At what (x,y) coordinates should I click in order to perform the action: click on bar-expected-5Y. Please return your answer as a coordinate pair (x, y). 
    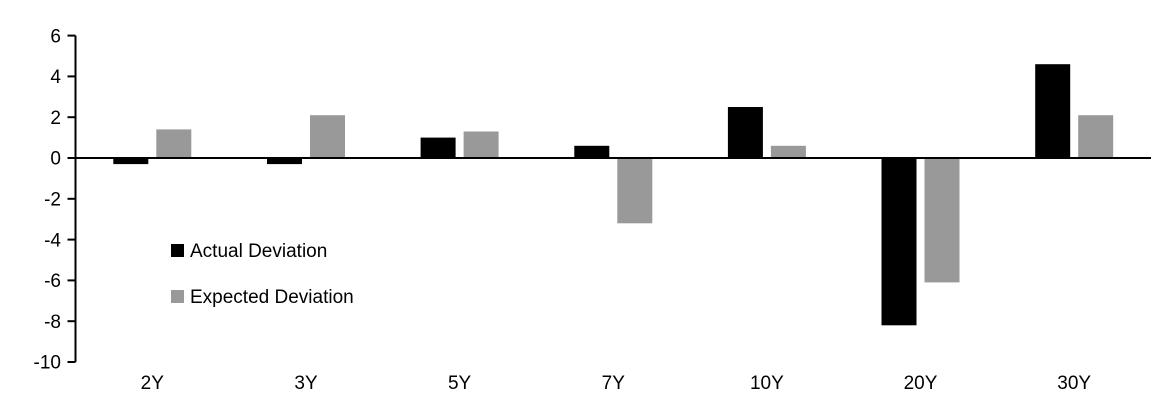
    Looking at the image, I should click on (481, 144).